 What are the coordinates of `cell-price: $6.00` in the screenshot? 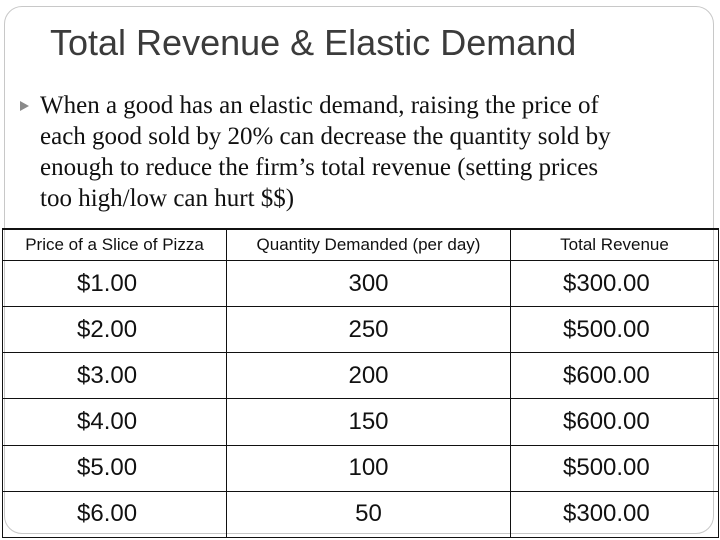 It's located at (114, 514).